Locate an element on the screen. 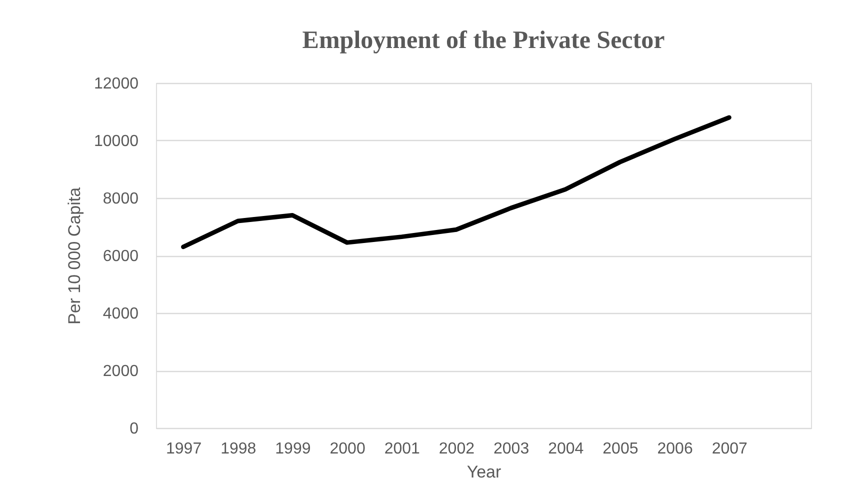  y-axis-title: Per 10 000 Capita is located at coordinates (74, 255).